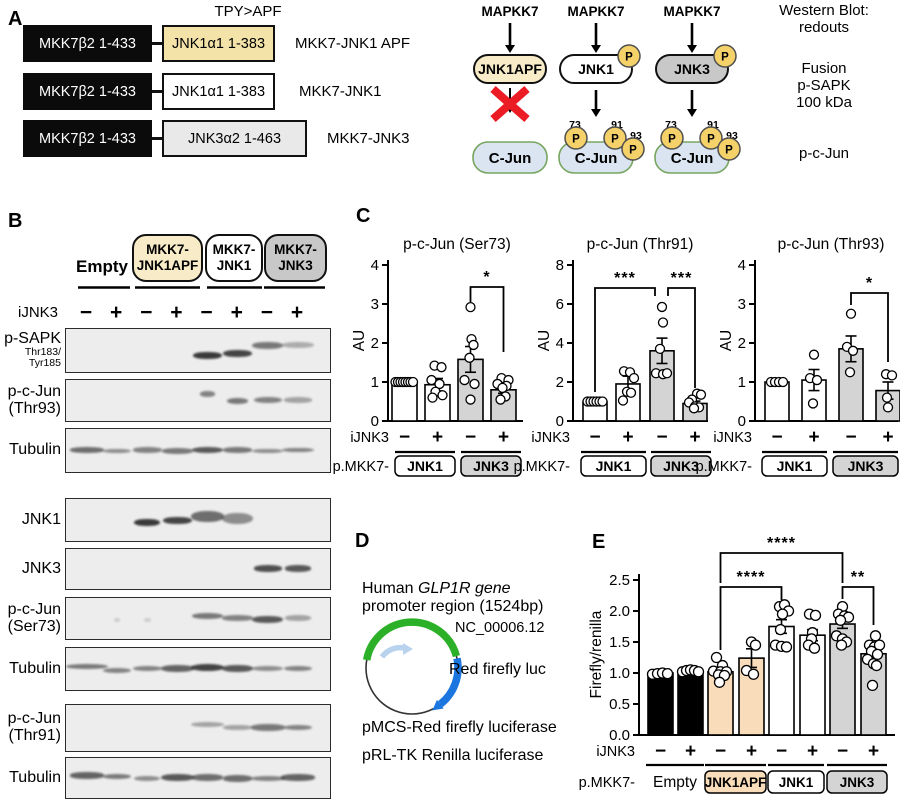  What do you see at coordinates (575, 125) in the screenshot?
I see `phospho-site-number: 73` at bounding box center [575, 125].